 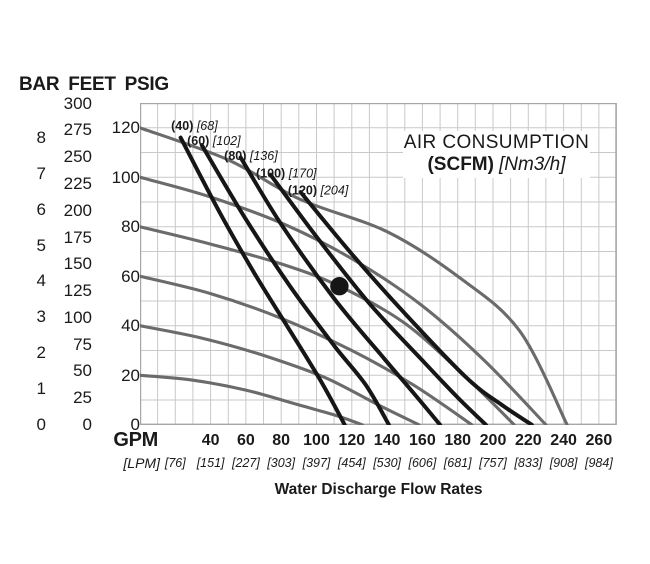 What do you see at coordinates (77, 264) in the screenshot?
I see `feet-tick: 150` at bounding box center [77, 264].